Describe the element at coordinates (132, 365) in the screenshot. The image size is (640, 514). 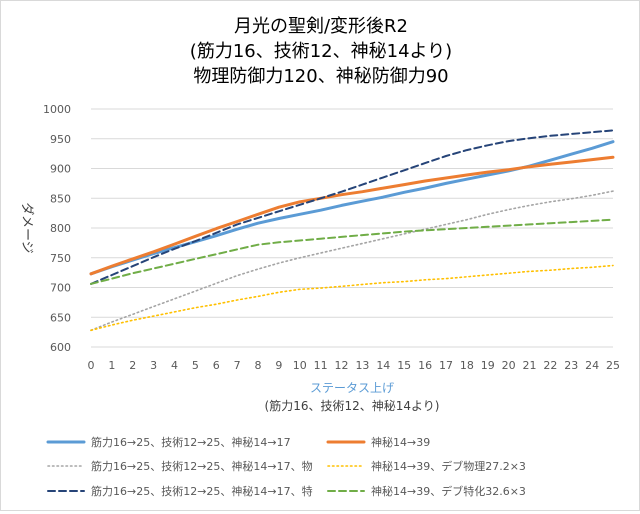
I see `x-tick-label: 2` at that location.